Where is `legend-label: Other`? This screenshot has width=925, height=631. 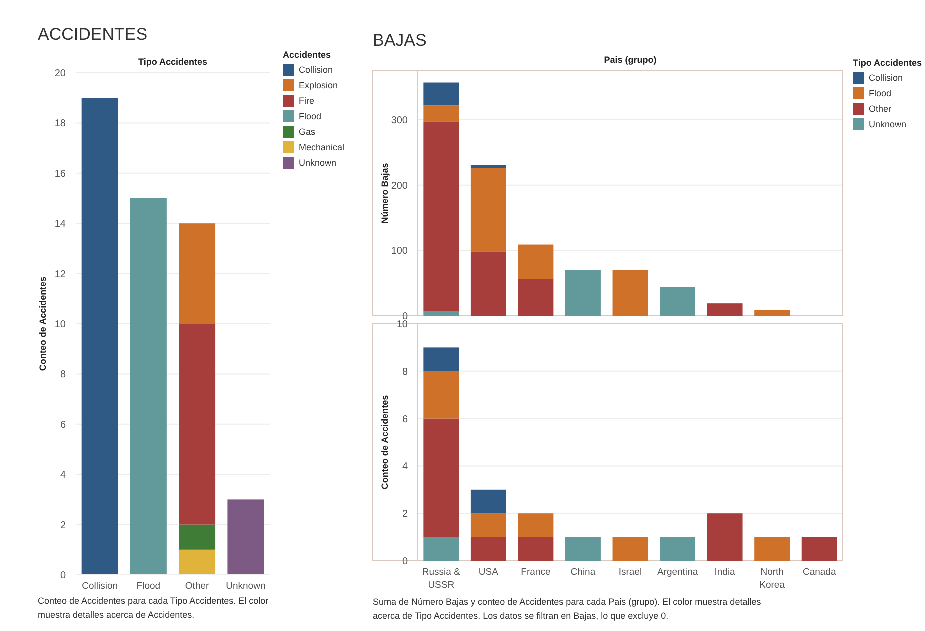
legend-label: Other is located at coordinates (880, 109).